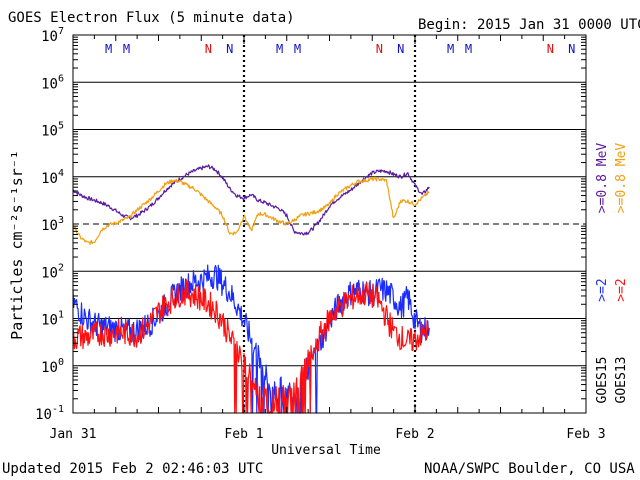 The width and height of the screenshot is (640, 480). I want to click on y-tick-label: 10⁷, so click(52, 35).